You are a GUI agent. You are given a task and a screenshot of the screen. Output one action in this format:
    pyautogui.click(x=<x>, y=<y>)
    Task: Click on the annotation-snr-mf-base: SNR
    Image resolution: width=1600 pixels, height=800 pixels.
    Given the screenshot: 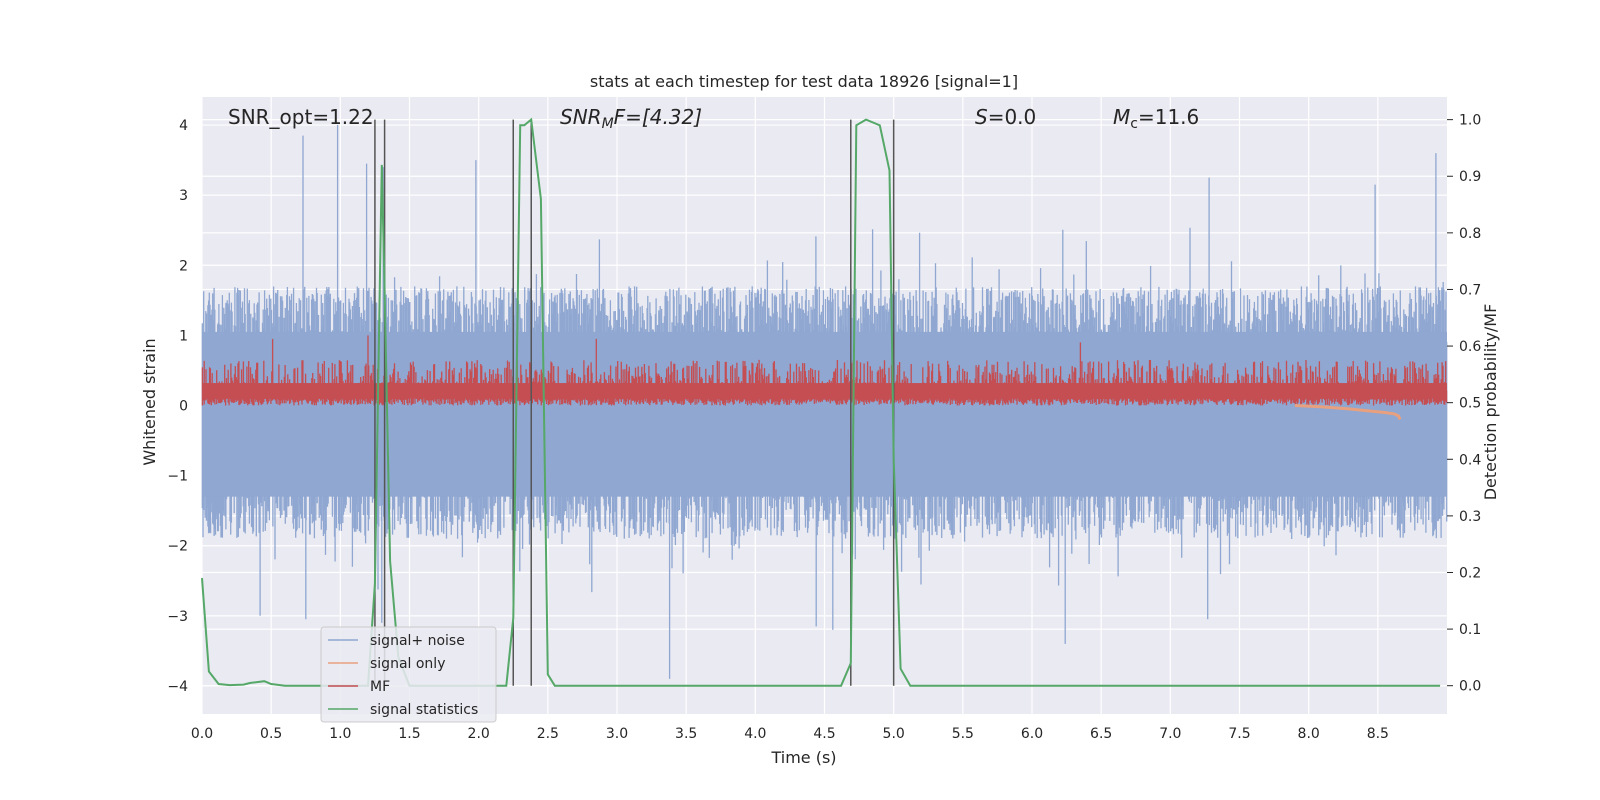 What is the action you would take?
    pyautogui.click(x=581, y=117)
    